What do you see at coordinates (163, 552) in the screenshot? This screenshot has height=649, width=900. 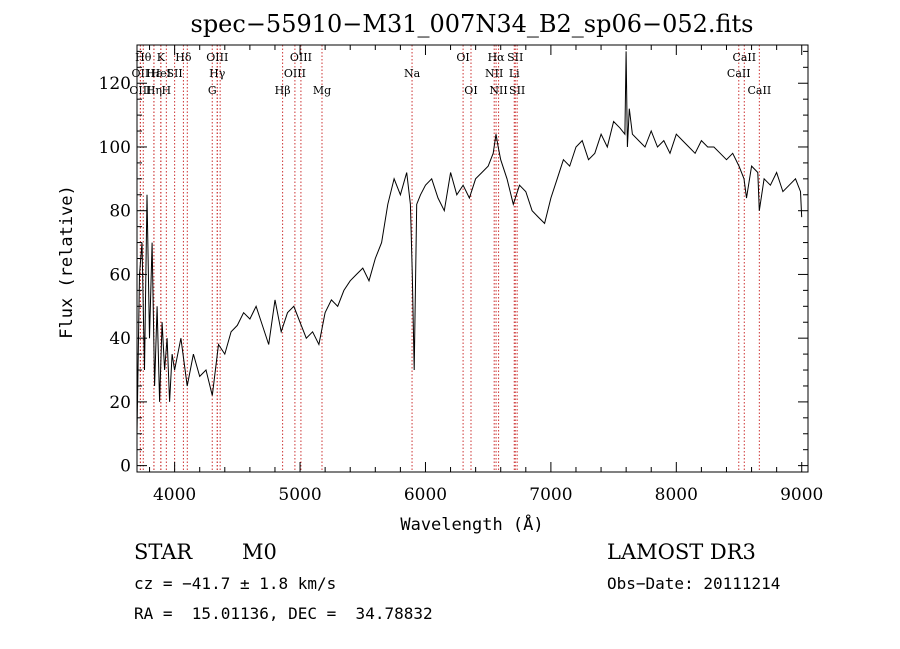 I see `object-type: STAR` at bounding box center [163, 552].